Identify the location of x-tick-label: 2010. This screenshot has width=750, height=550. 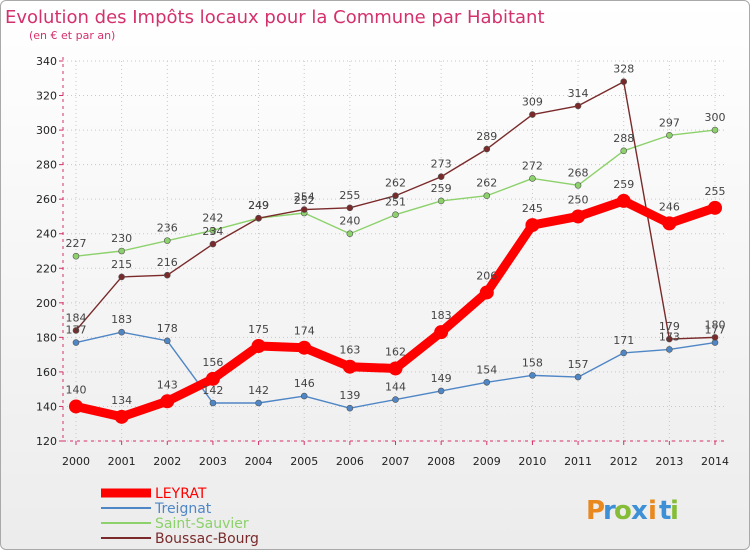
(532, 461).